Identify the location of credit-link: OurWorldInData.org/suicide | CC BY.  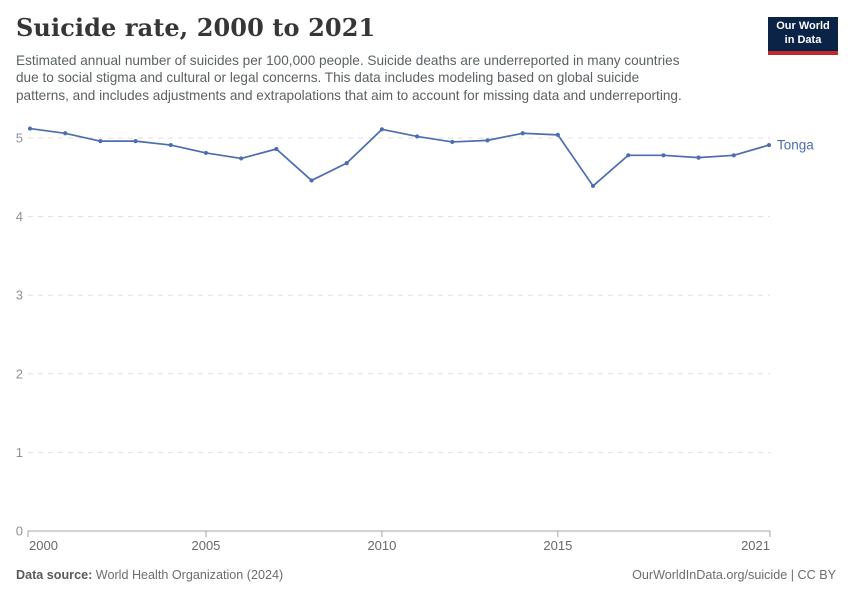
(734, 575).